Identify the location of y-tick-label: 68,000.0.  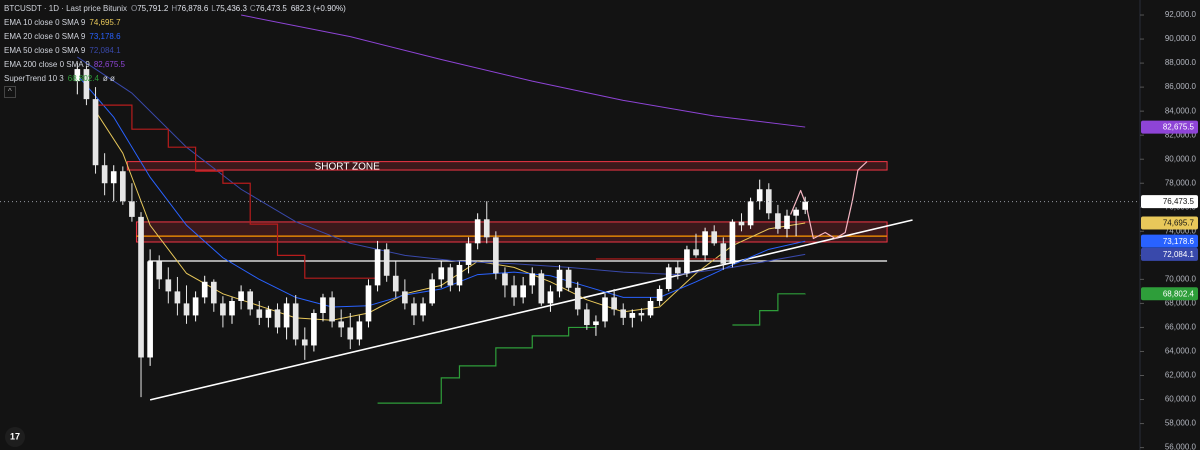
(1181, 303).